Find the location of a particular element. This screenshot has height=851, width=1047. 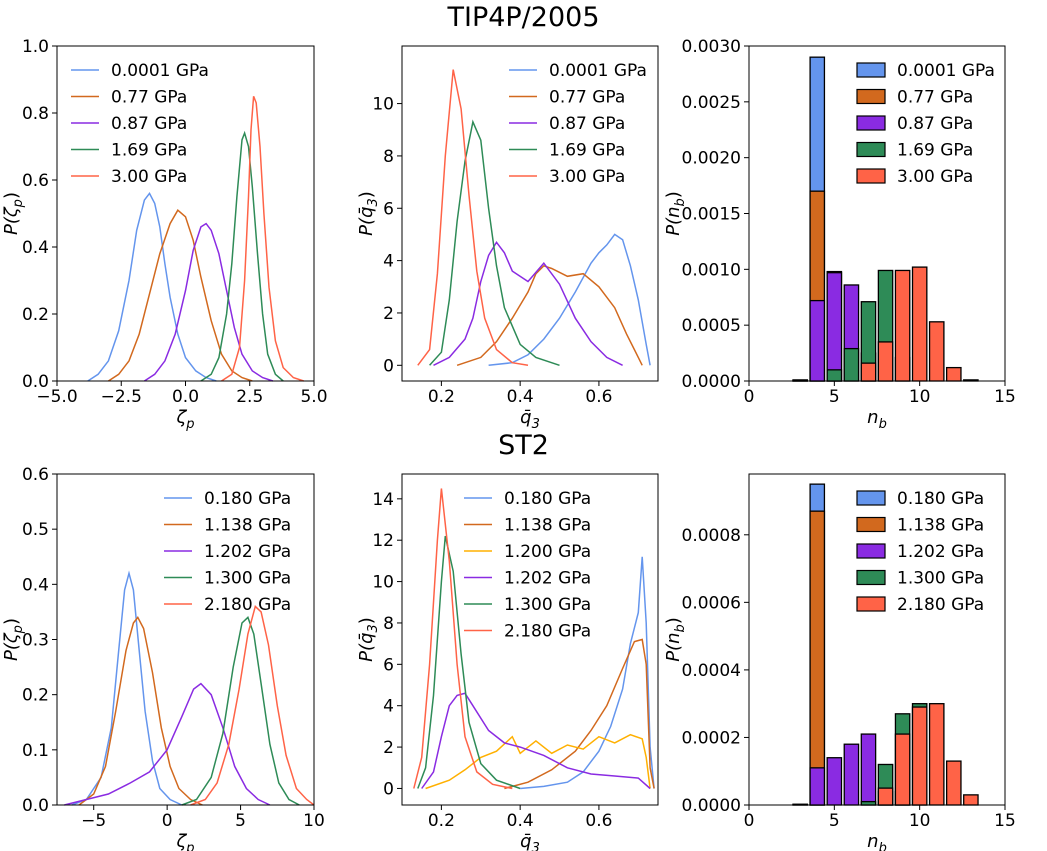

y-axis-label: P(q̄3) is located at coordinates (368, 639).